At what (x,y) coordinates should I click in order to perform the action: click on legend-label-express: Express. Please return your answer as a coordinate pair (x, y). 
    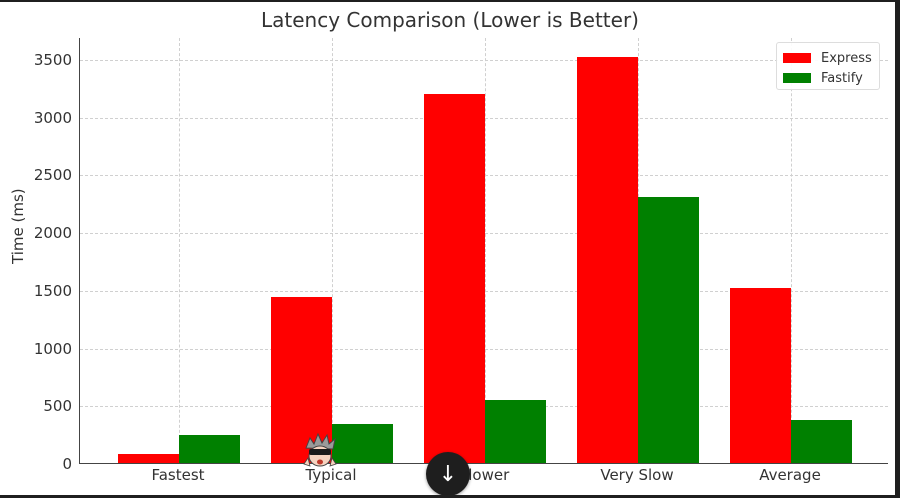
    Looking at the image, I should click on (846, 58).